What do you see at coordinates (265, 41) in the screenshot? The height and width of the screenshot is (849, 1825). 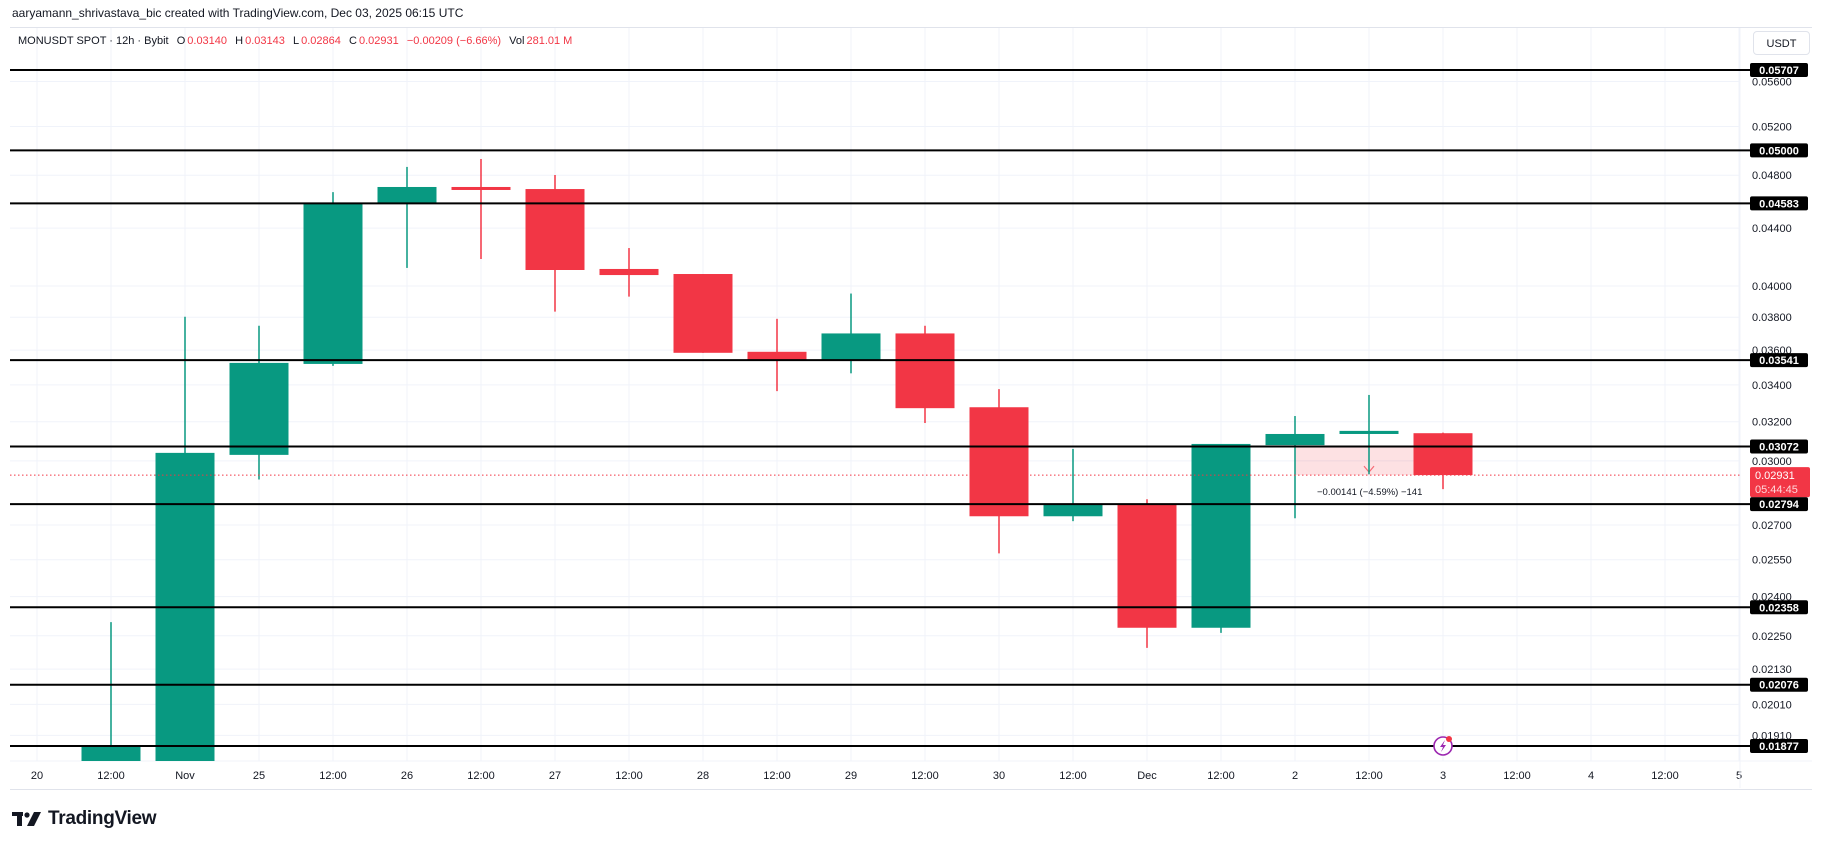 I see `high-value: 0.03143` at bounding box center [265, 41].